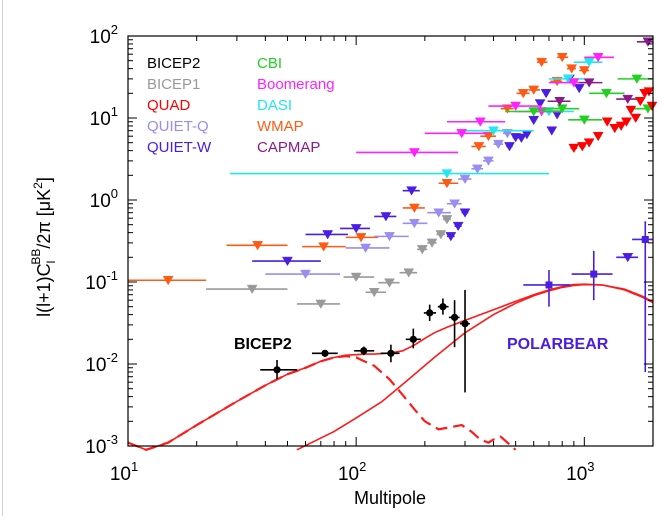 The height and width of the screenshot is (521, 663). Describe the element at coordinates (558, 344) in the screenshot. I see `annotation-polarbear: POLARBEAR` at that location.